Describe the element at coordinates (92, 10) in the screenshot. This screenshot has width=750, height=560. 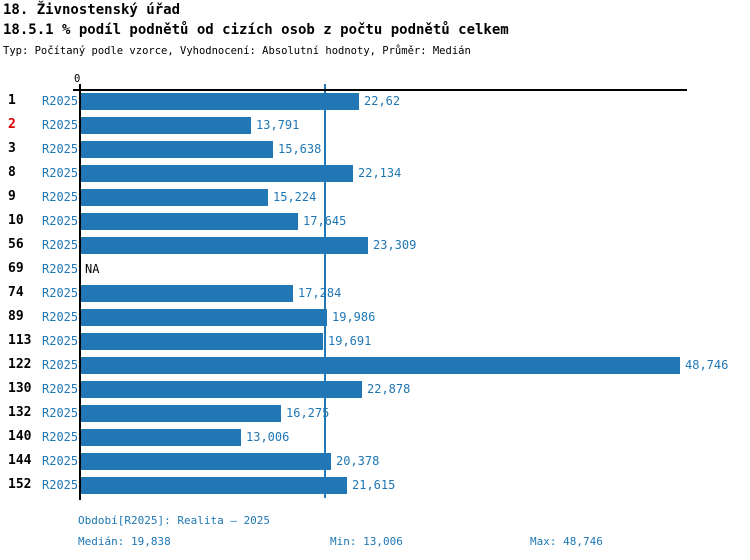
I see `page-title: 18. Živnostenský úřad` at that location.